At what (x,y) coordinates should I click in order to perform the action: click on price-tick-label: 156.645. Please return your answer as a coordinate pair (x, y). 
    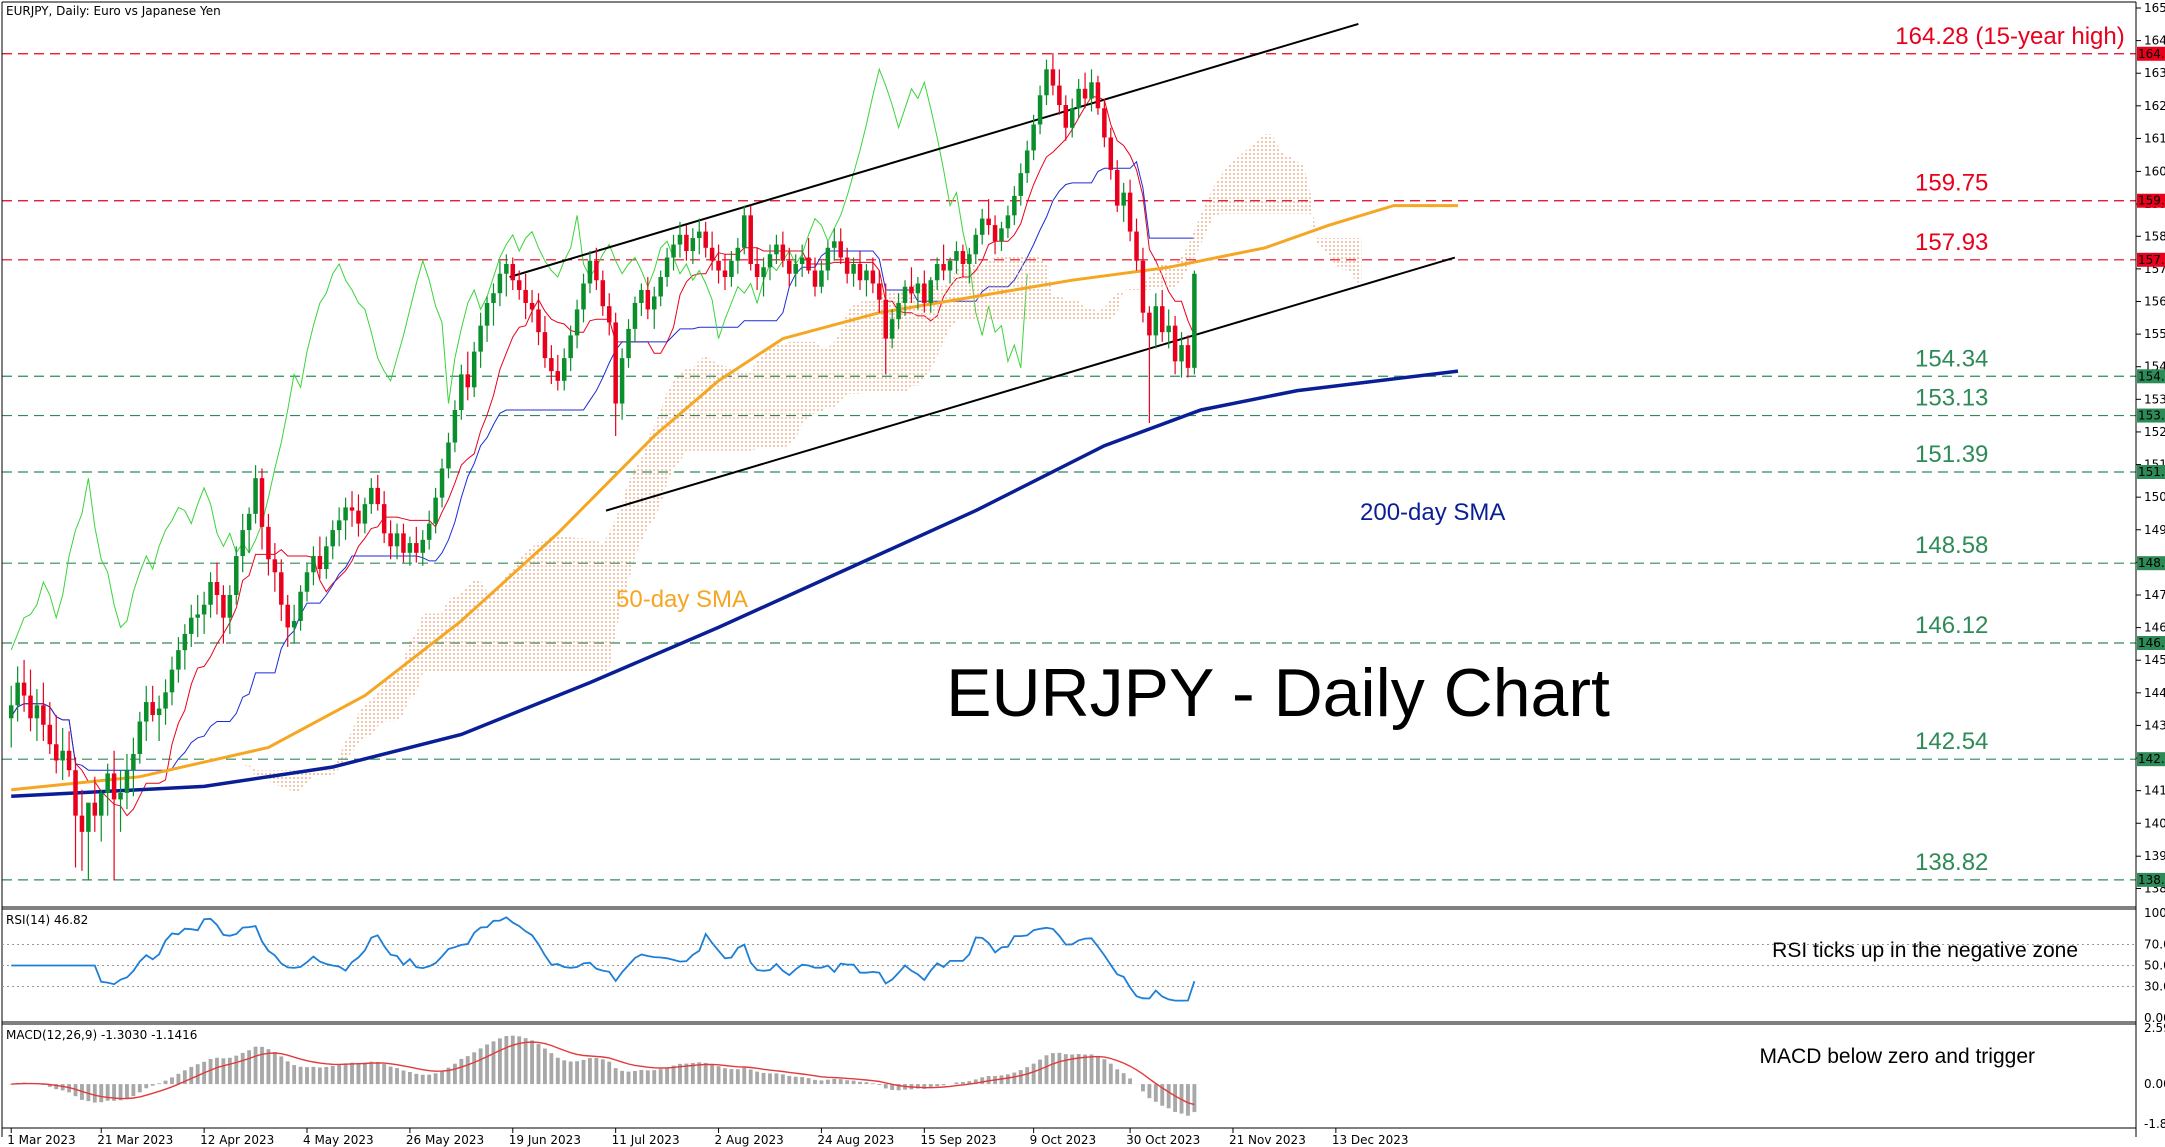
    Looking at the image, I should click on (2154, 301).